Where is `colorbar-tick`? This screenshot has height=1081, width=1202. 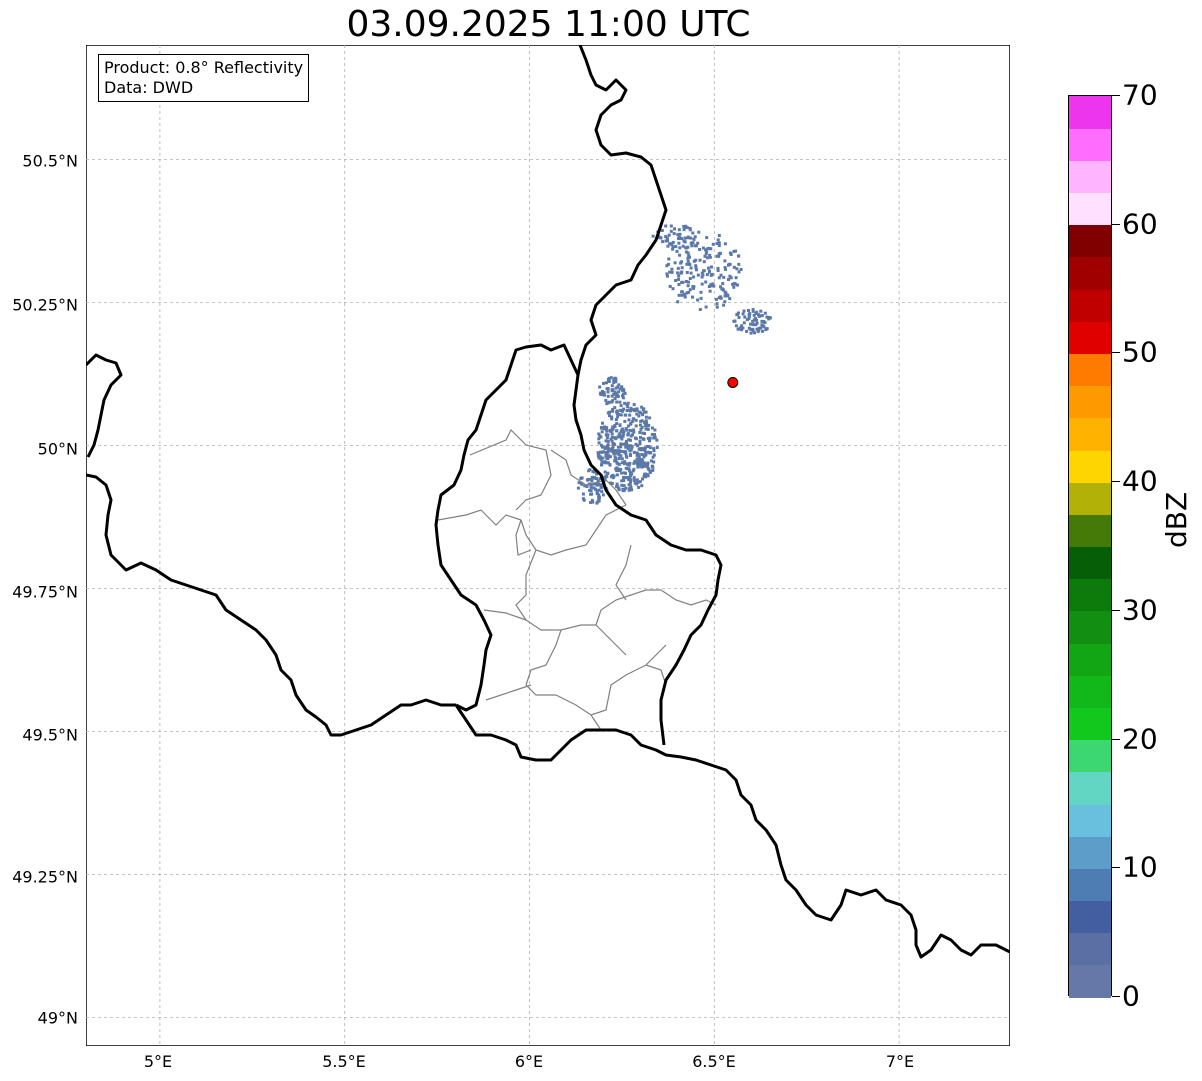
colorbar-tick is located at coordinates (1116, 482).